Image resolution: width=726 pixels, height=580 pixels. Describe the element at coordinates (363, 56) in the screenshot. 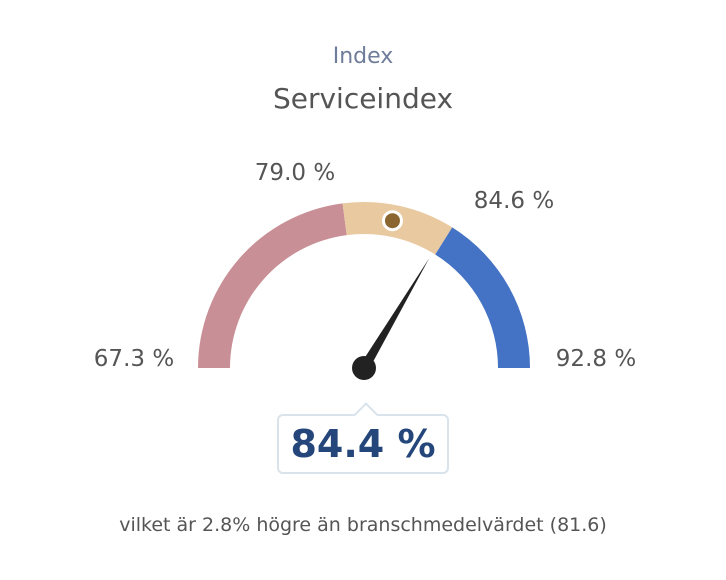

I see `chart-subtitle: Index` at that location.